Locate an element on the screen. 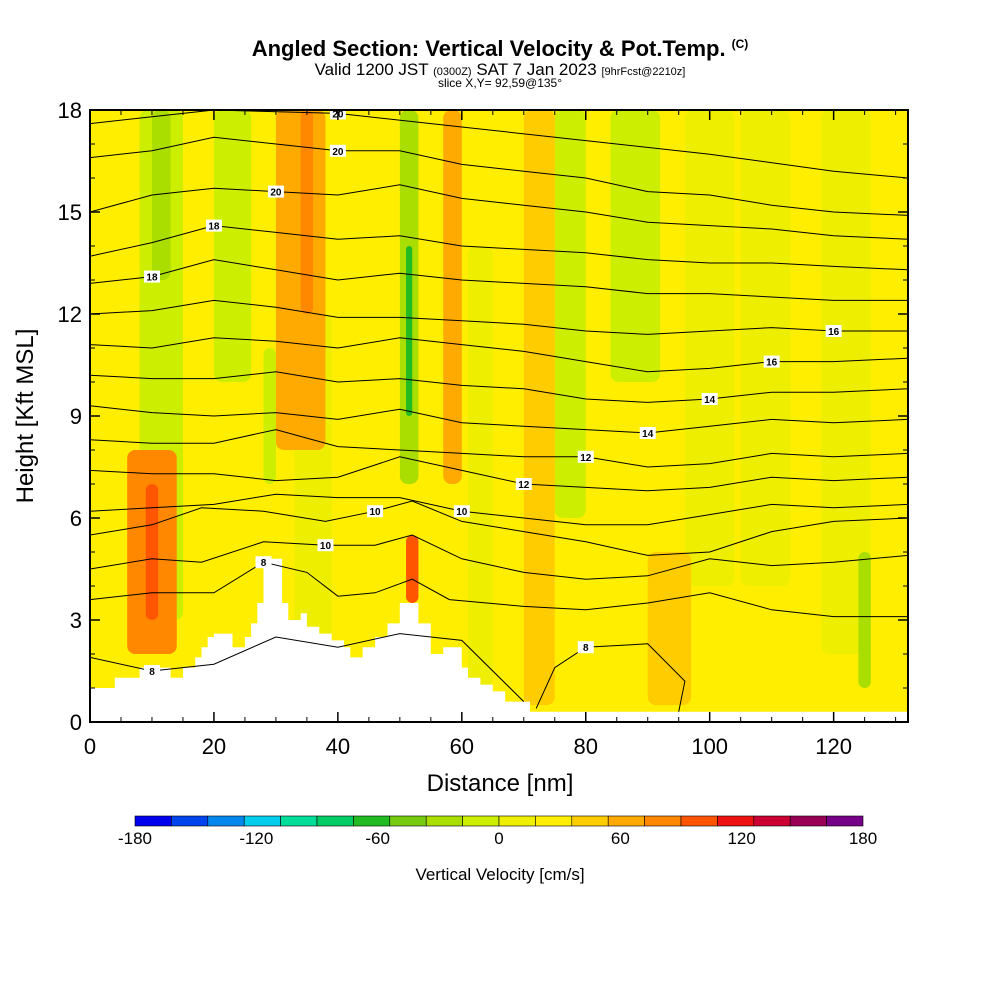  y-tick-label: 9 is located at coordinates (76, 416).